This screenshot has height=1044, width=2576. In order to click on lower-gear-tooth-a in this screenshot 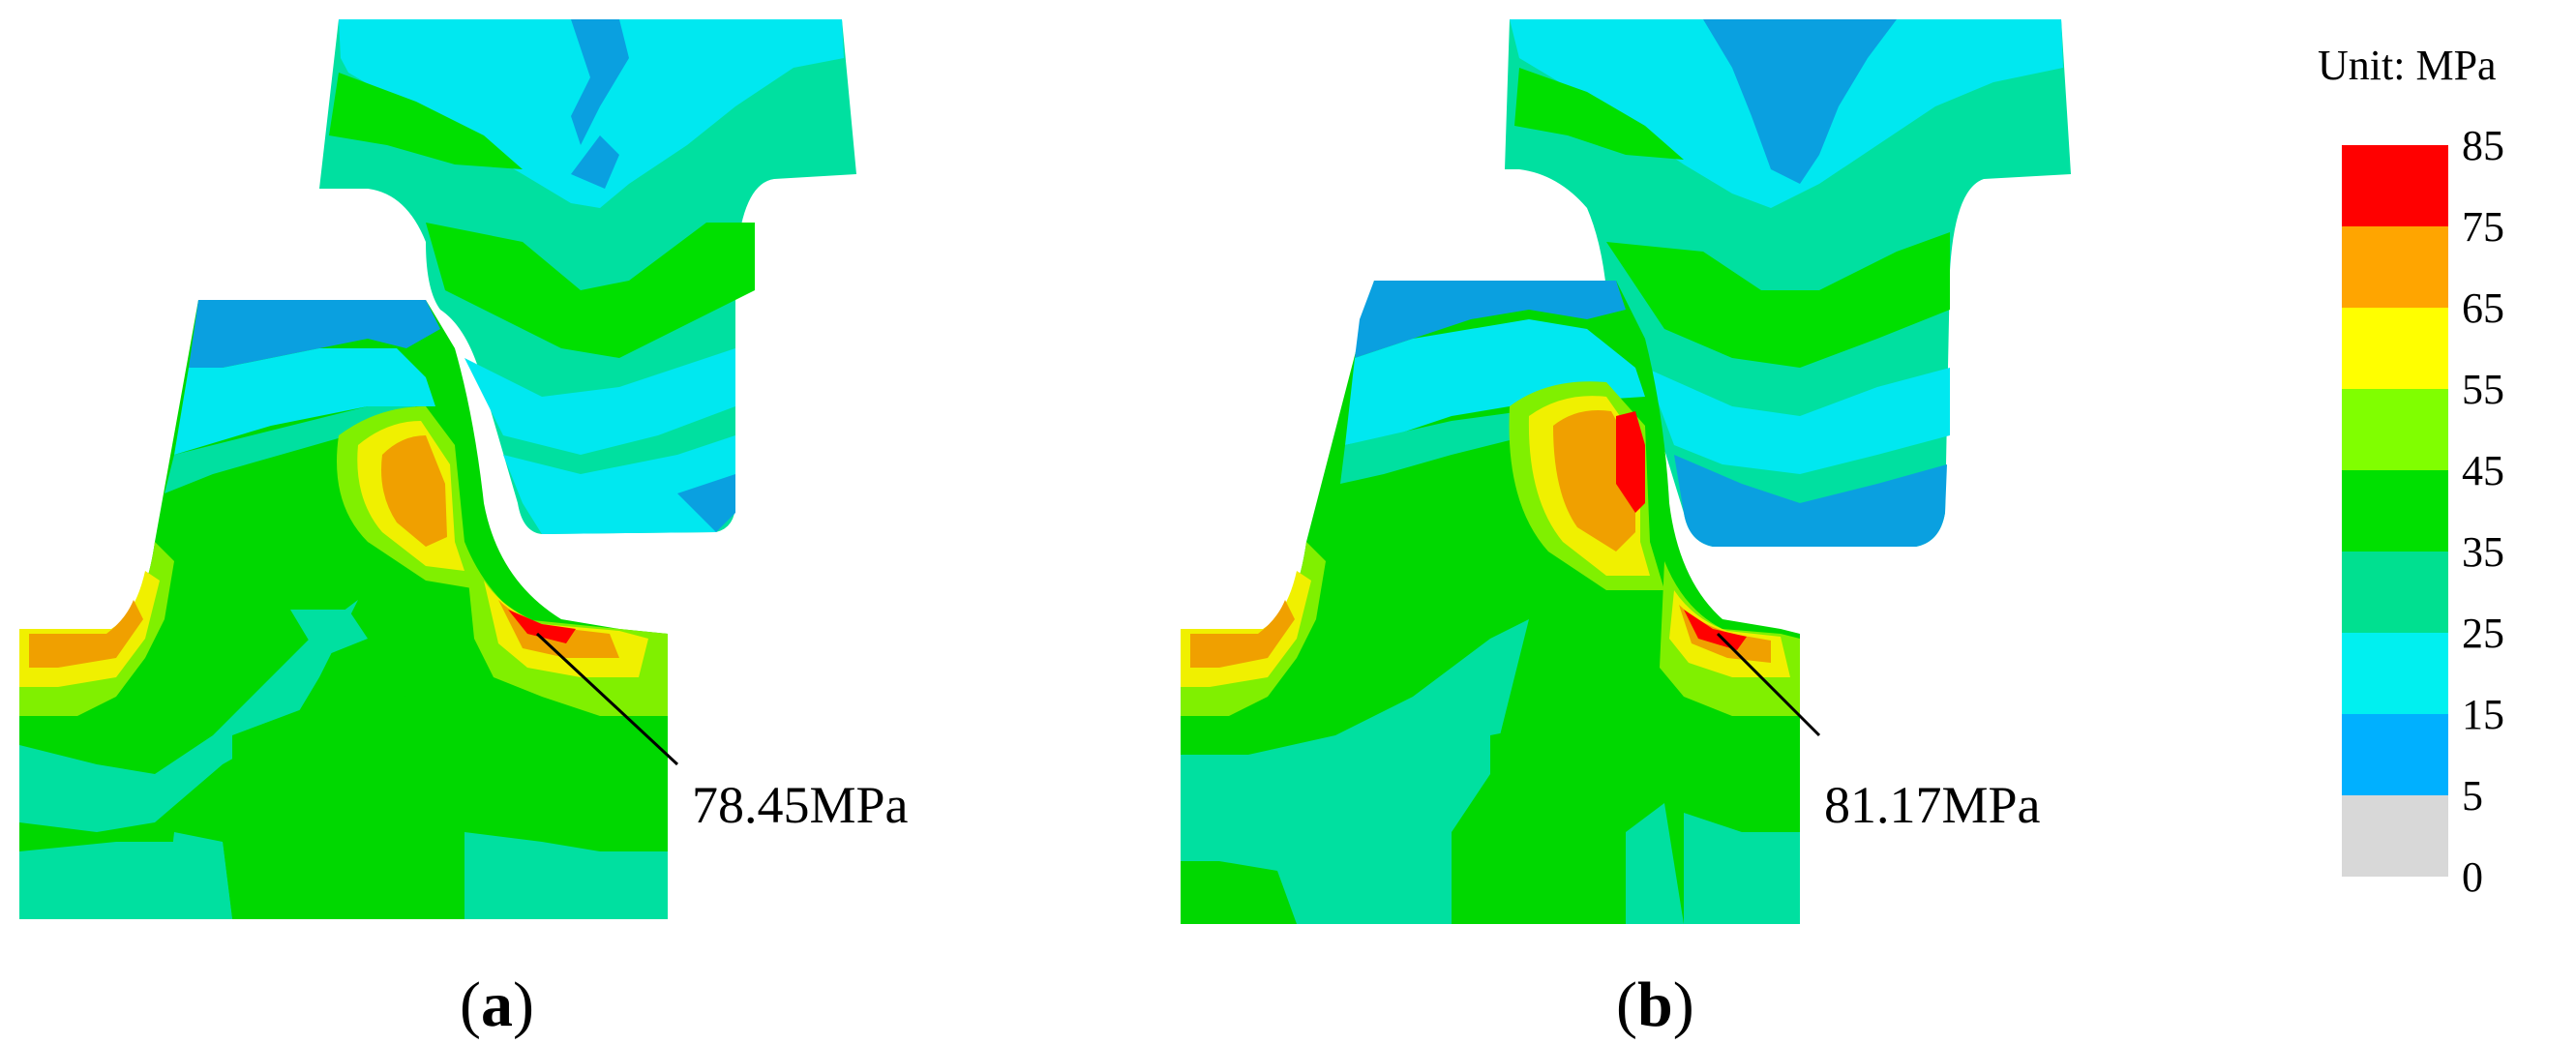, I will do `click(343, 609)`.